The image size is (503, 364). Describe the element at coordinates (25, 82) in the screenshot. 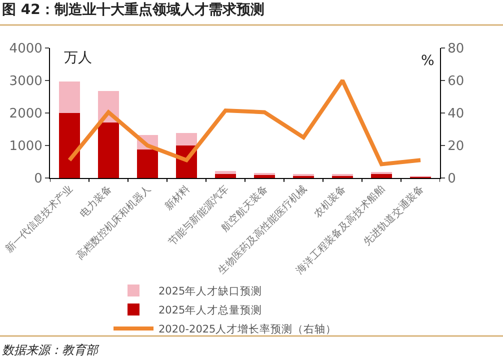

I see `y-tick-label: 3000` at that location.